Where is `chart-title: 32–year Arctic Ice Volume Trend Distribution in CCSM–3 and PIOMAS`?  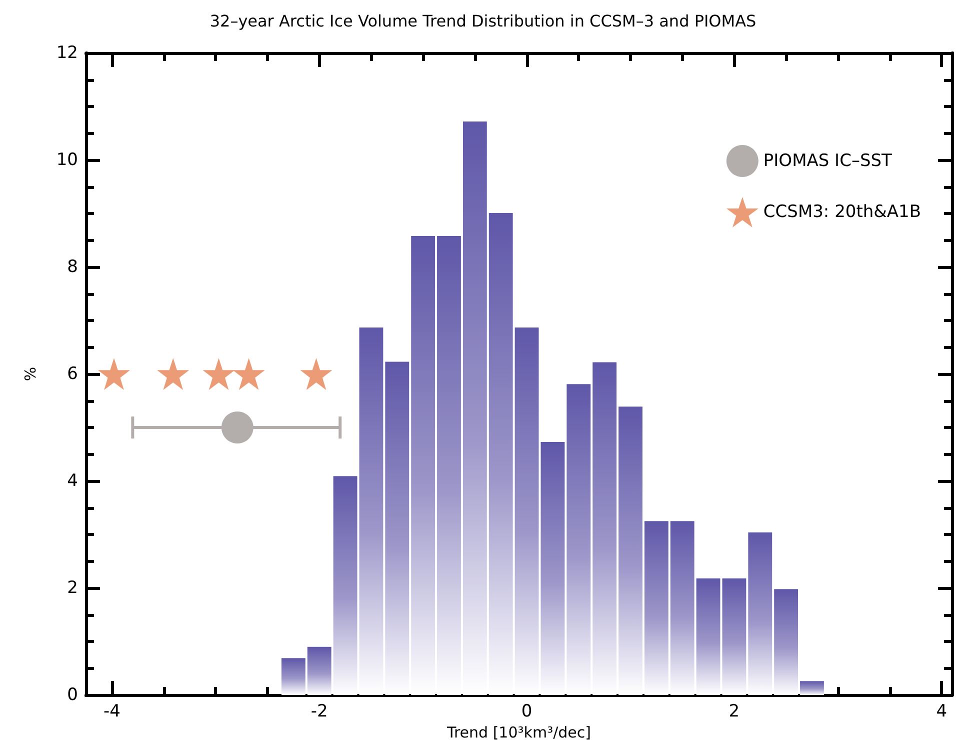 chart-title: 32–year Arctic Ice Volume Trend Distribution in CCSM–3 and PIOMAS is located at coordinates (483, 21).